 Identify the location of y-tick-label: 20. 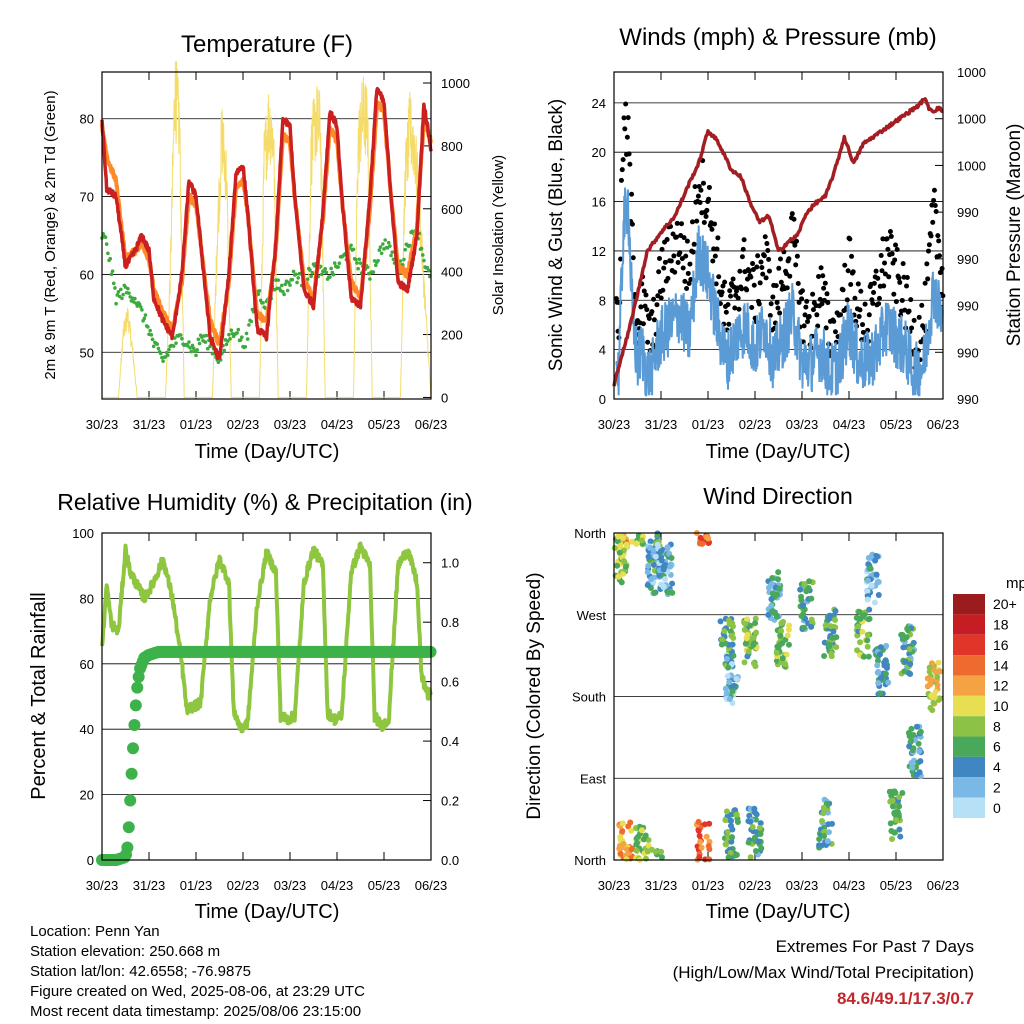
(599, 152).